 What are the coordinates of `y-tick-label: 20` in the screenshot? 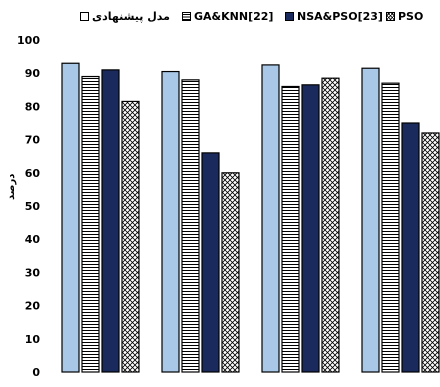 It's located at (33, 306).